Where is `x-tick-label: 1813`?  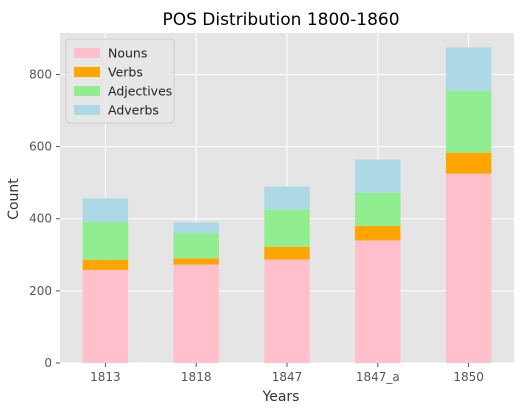 x-tick-label: 1813 is located at coordinates (105, 377).